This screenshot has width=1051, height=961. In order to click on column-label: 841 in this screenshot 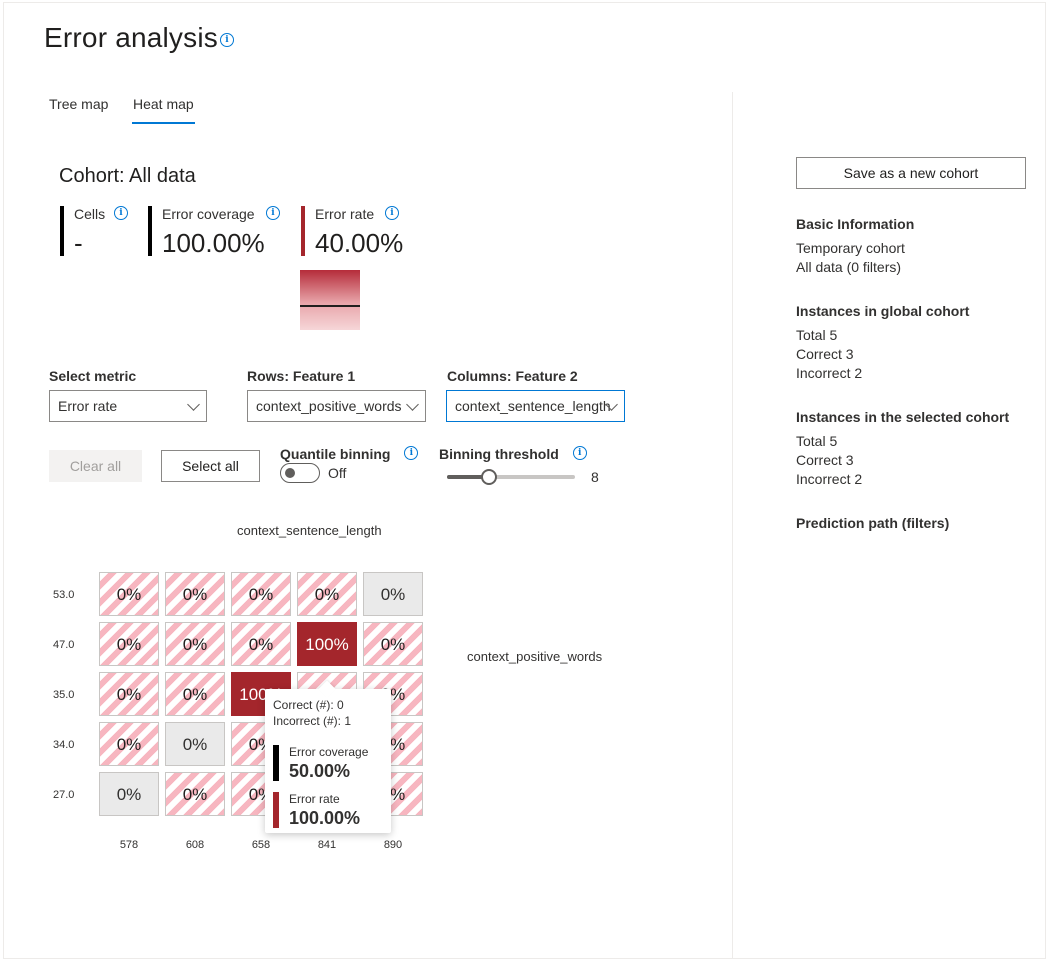, I will do `click(327, 845)`.